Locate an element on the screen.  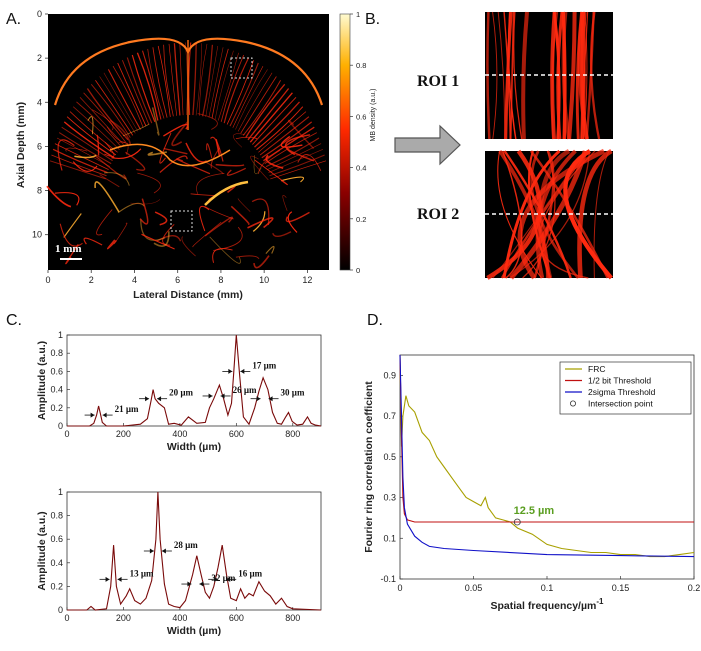
colorbar-label: MB density (a.u.) is located at coordinates (373, 115).